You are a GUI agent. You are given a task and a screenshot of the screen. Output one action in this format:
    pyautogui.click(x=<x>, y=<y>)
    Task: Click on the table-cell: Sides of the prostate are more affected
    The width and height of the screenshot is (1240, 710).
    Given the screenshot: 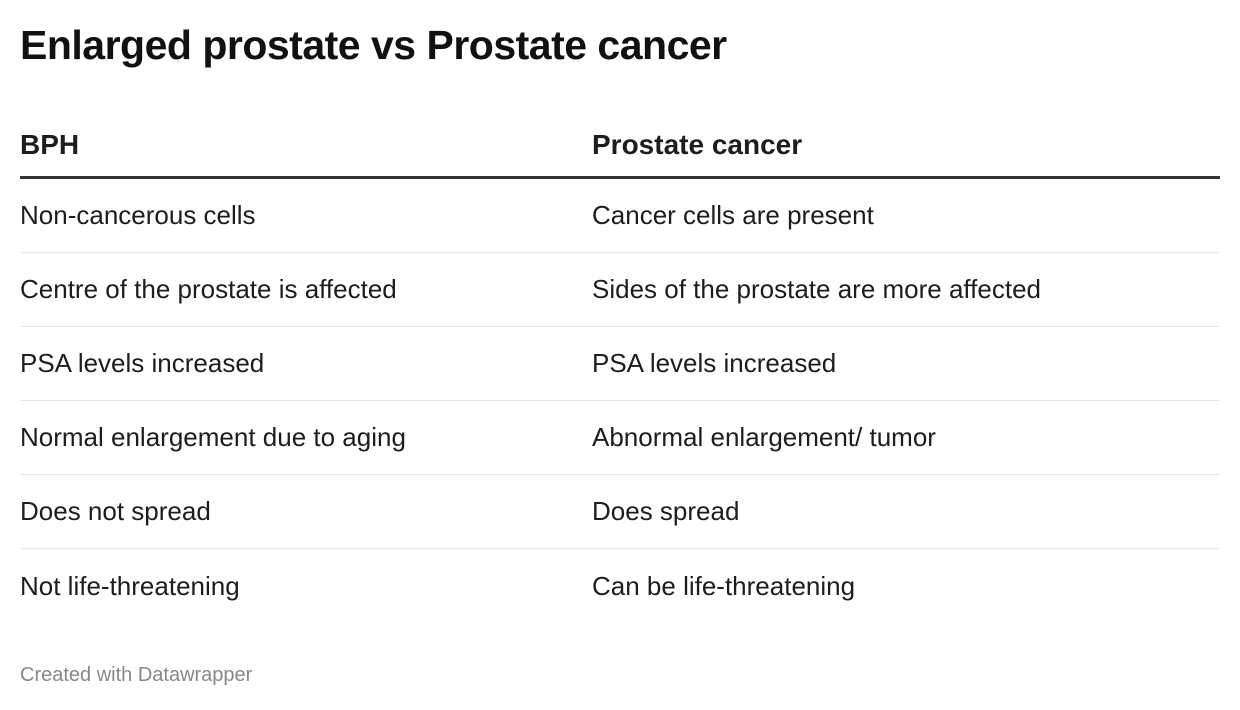 What is the action you would take?
    pyautogui.click(x=817, y=289)
    